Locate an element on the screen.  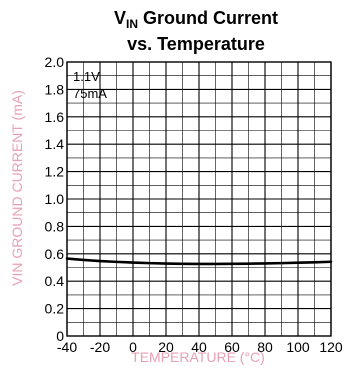
y-tick-label: 1.2 is located at coordinates (55, 172).